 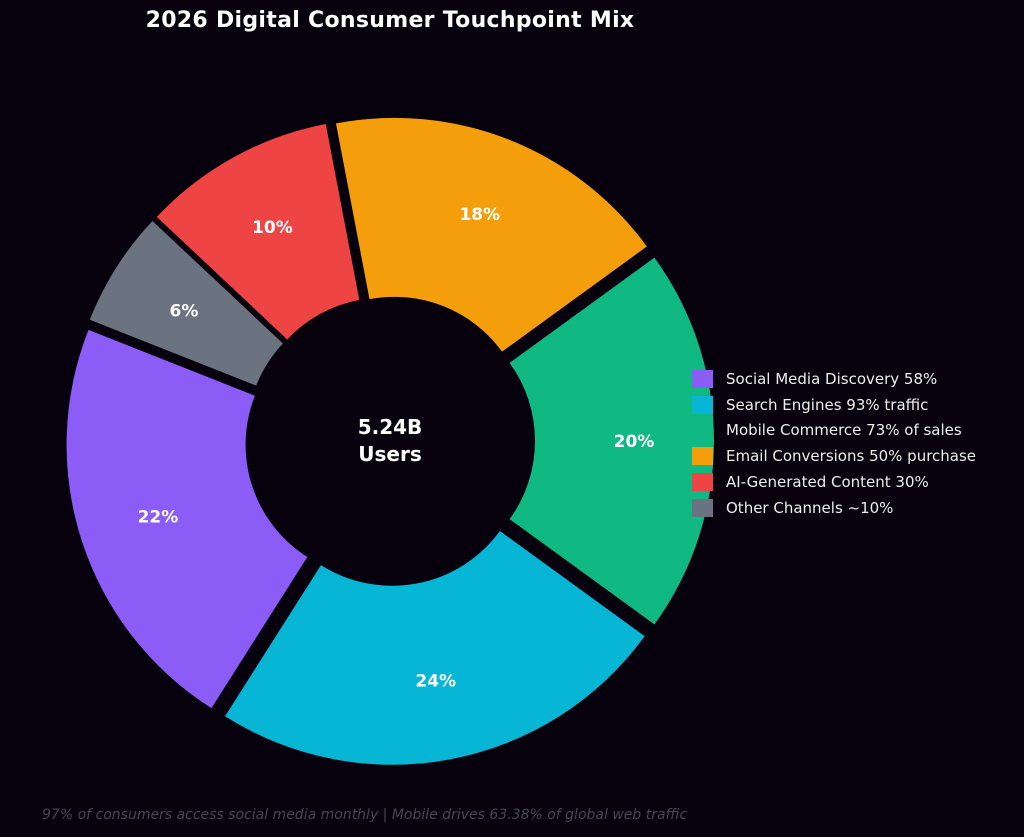 What do you see at coordinates (844, 430) in the screenshot?
I see `legend-label-2: Mobile Commerce 73% of sales` at bounding box center [844, 430].